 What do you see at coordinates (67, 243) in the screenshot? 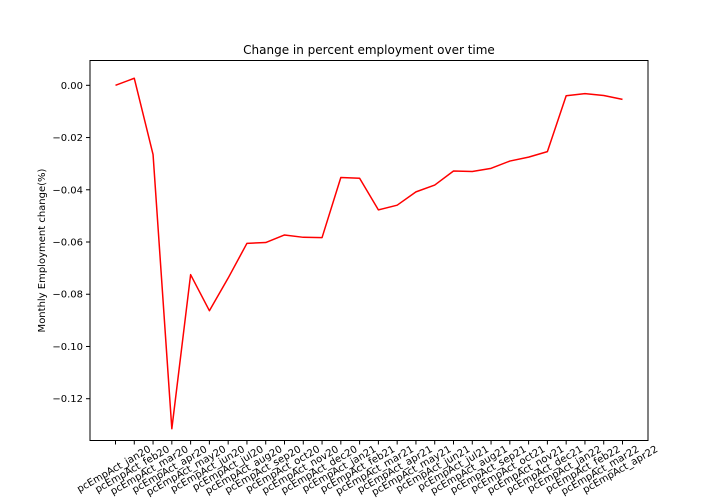
I see `y-tick-label: −0.06` at bounding box center [67, 243].